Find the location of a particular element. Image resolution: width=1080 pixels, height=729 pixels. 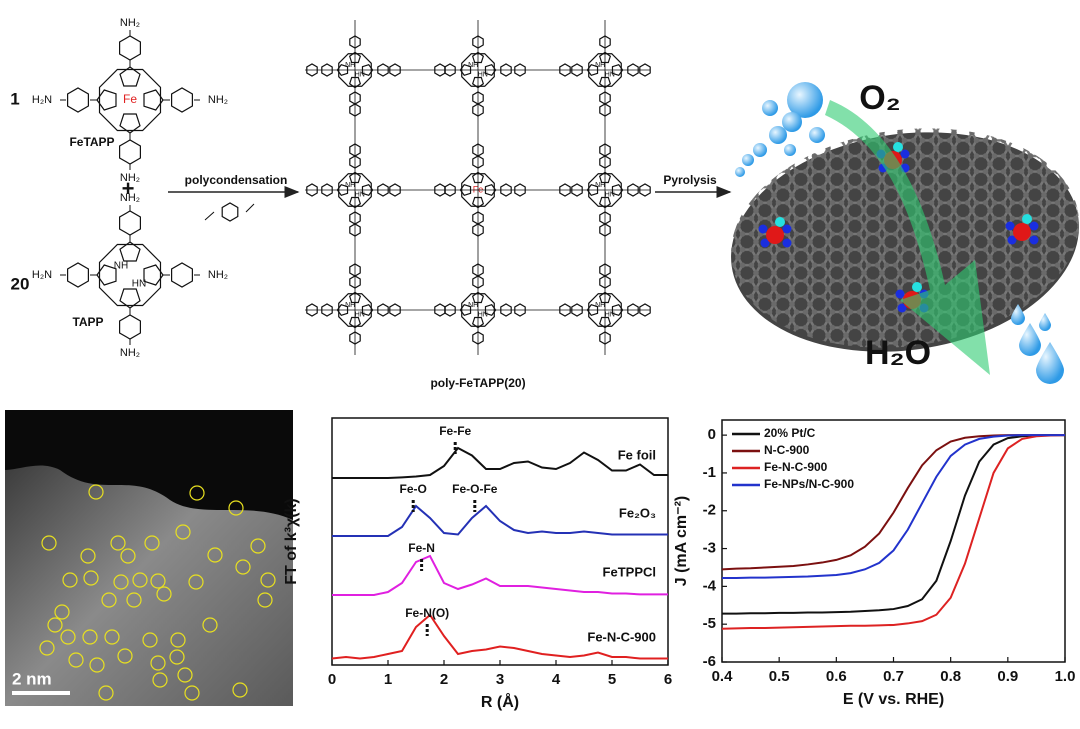

x-tick-label: 0.4 is located at coordinates (723, 676).